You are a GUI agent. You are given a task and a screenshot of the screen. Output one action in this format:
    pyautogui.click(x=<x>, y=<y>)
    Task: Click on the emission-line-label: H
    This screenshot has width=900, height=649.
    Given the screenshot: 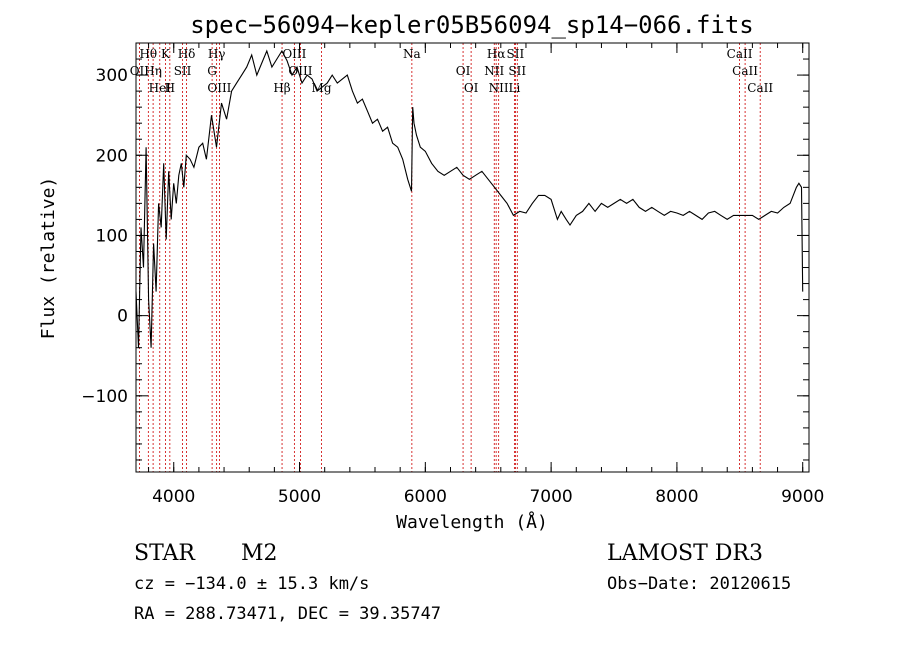 What is the action you would take?
    pyautogui.click(x=170, y=88)
    